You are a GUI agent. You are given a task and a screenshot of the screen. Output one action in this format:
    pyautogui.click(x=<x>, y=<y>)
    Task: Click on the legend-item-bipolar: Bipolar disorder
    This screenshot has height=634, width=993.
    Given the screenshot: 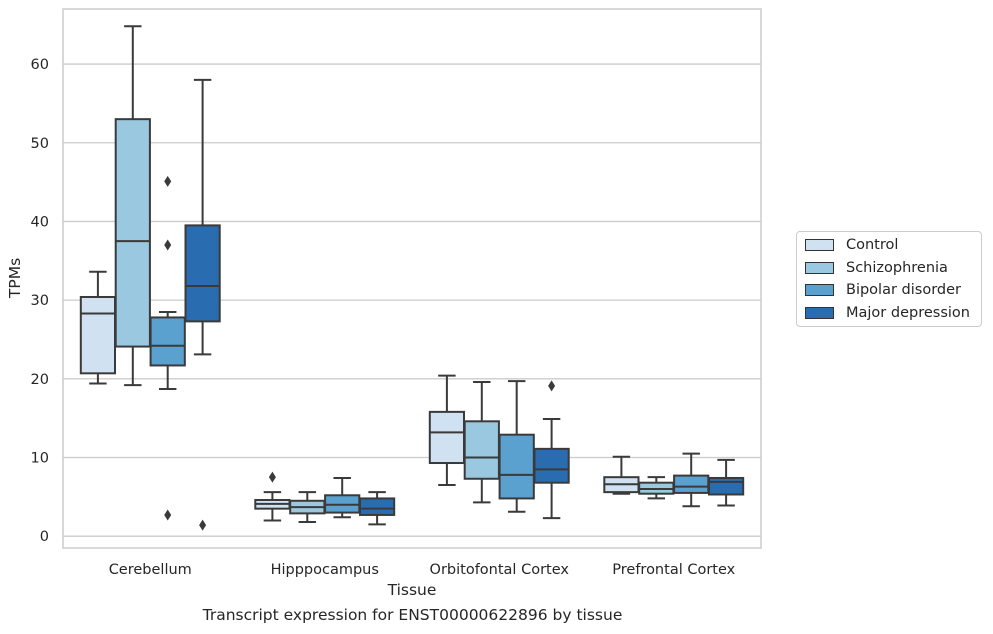 What is the action you would take?
    pyautogui.click(x=883, y=290)
    